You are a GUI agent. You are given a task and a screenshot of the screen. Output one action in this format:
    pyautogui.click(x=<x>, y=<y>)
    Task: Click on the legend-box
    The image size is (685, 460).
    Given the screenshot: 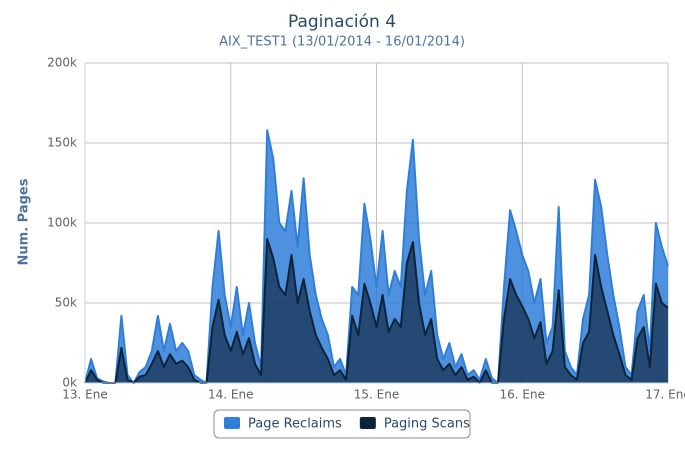 What is the action you would take?
    pyautogui.click(x=342, y=424)
    